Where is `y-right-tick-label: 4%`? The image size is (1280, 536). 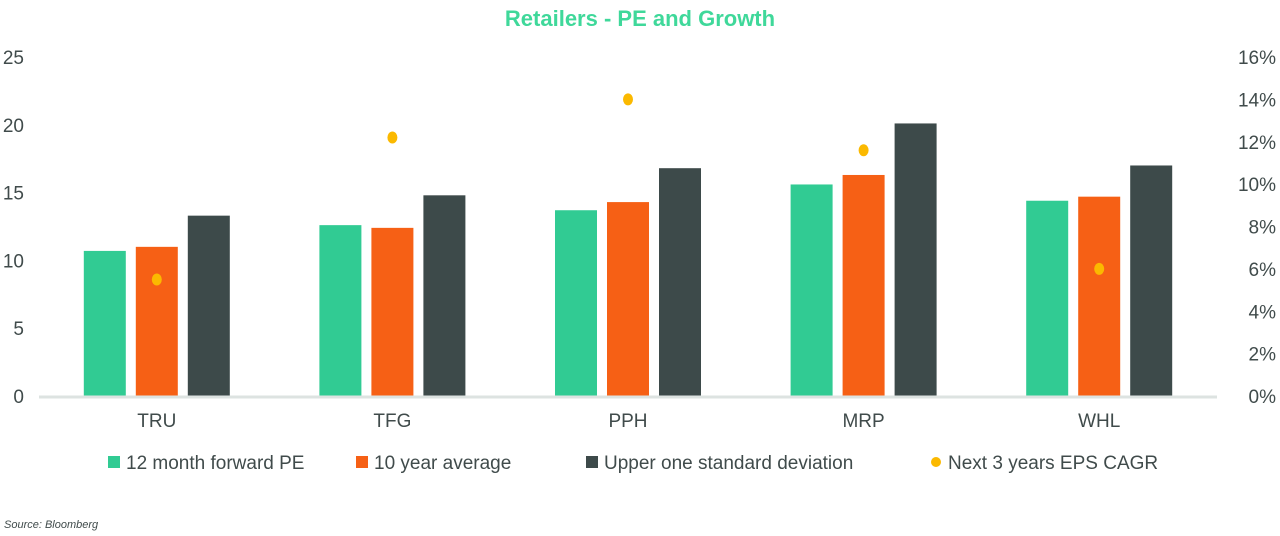
y-right-tick-label: 4% is located at coordinates (1263, 312).